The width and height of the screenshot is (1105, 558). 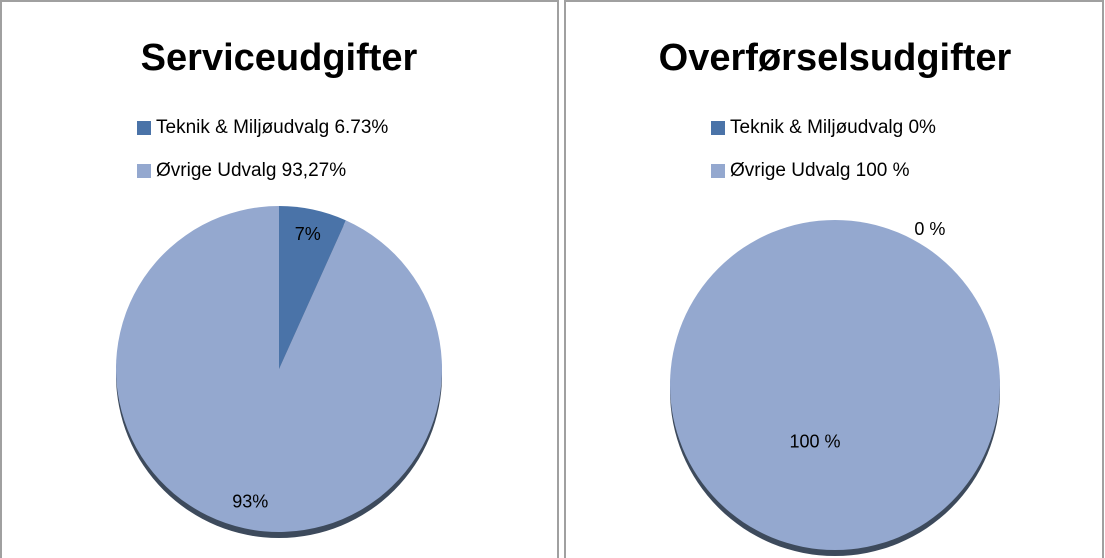 What do you see at coordinates (929, 229) in the screenshot?
I see `data-label: 0 %` at bounding box center [929, 229].